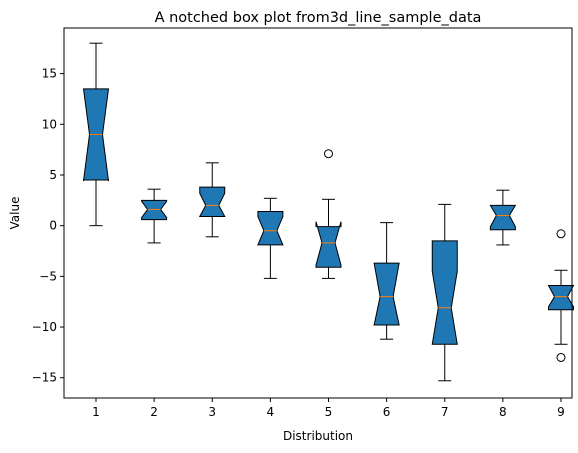  I want to click on y-tick-label: 15, so click(49, 74).